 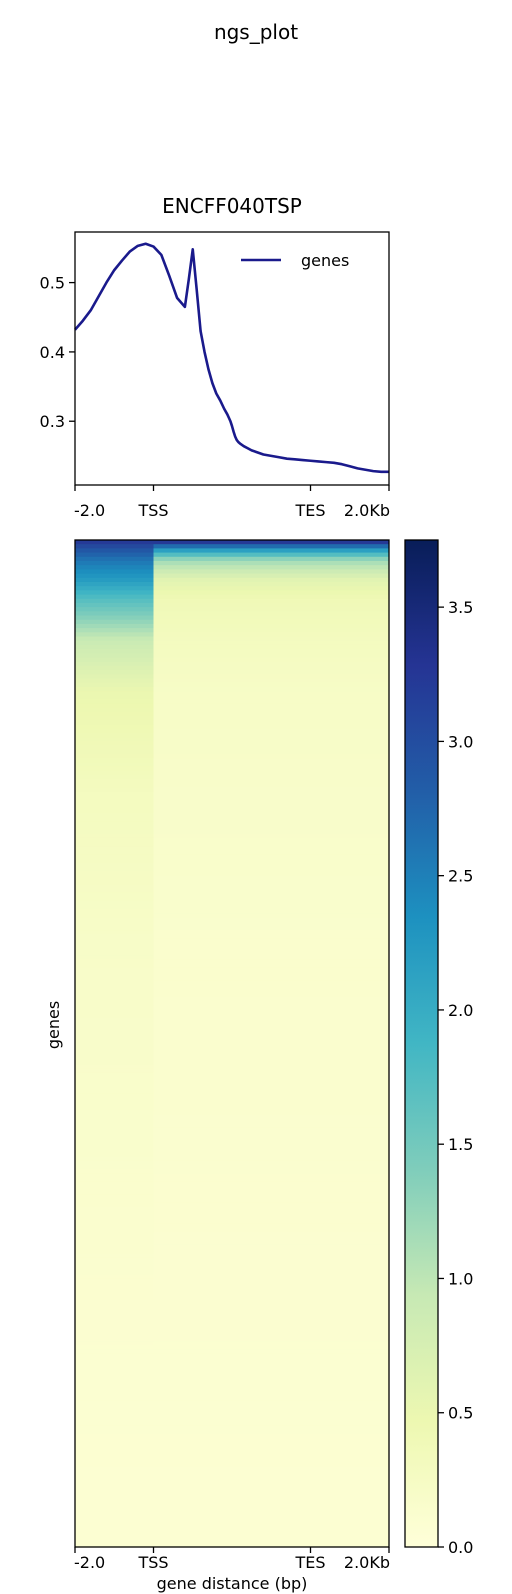 What do you see at coordinates (460, 1278) in the screenshot?
I see `colorbar-tick-label: 1.0` at bounding box center [460, 1278].